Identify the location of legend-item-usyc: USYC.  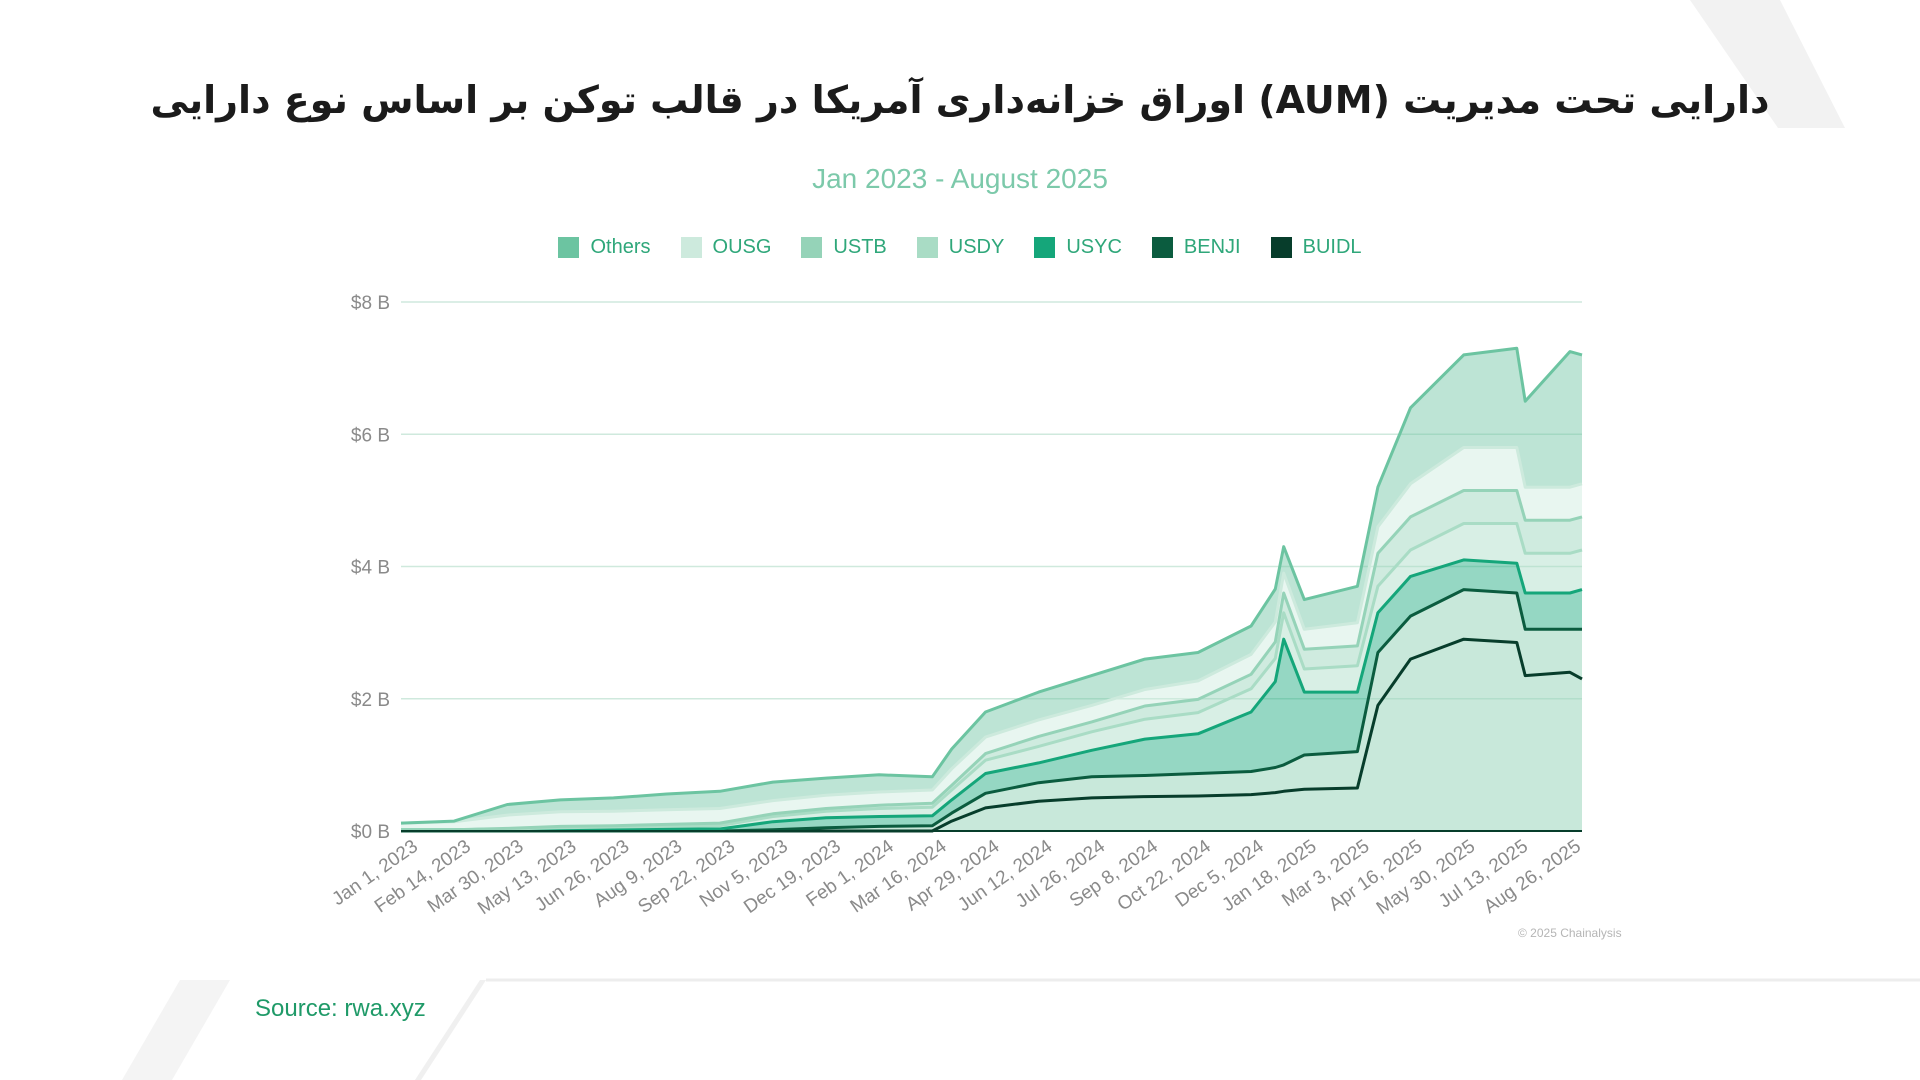
(1078, 247).